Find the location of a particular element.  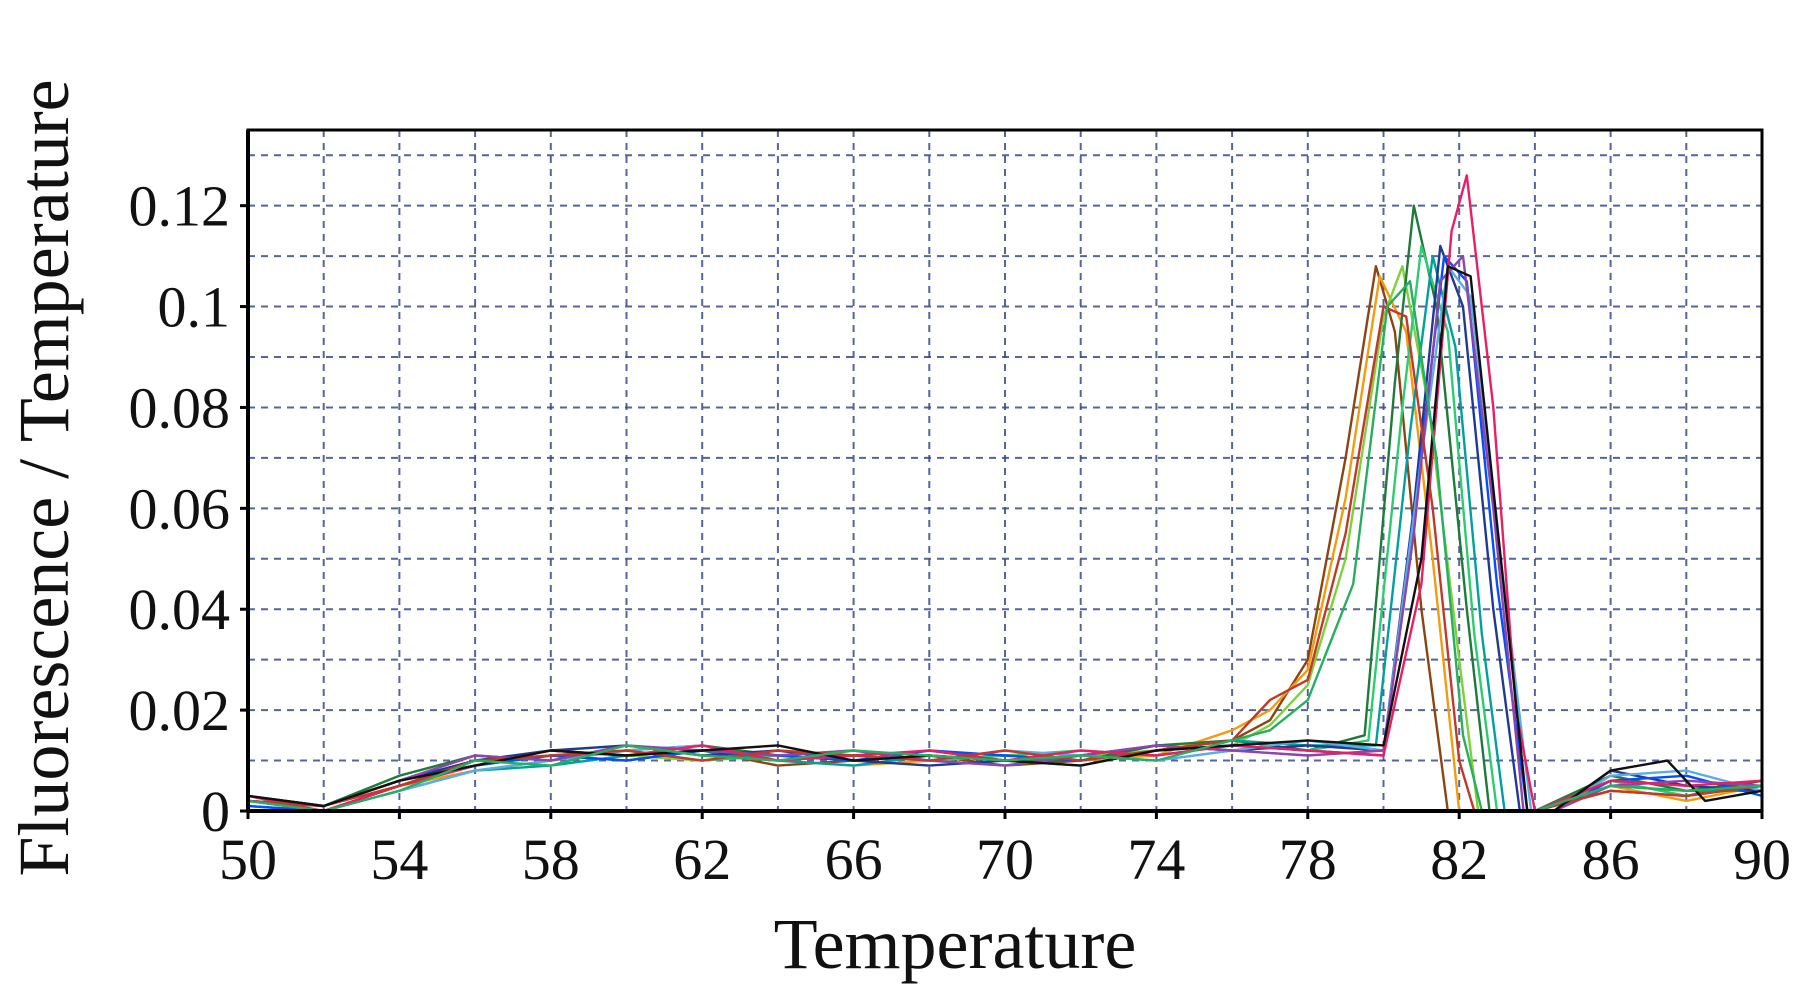

x-tick-label: 86 is located at coordinates (1611, 859).